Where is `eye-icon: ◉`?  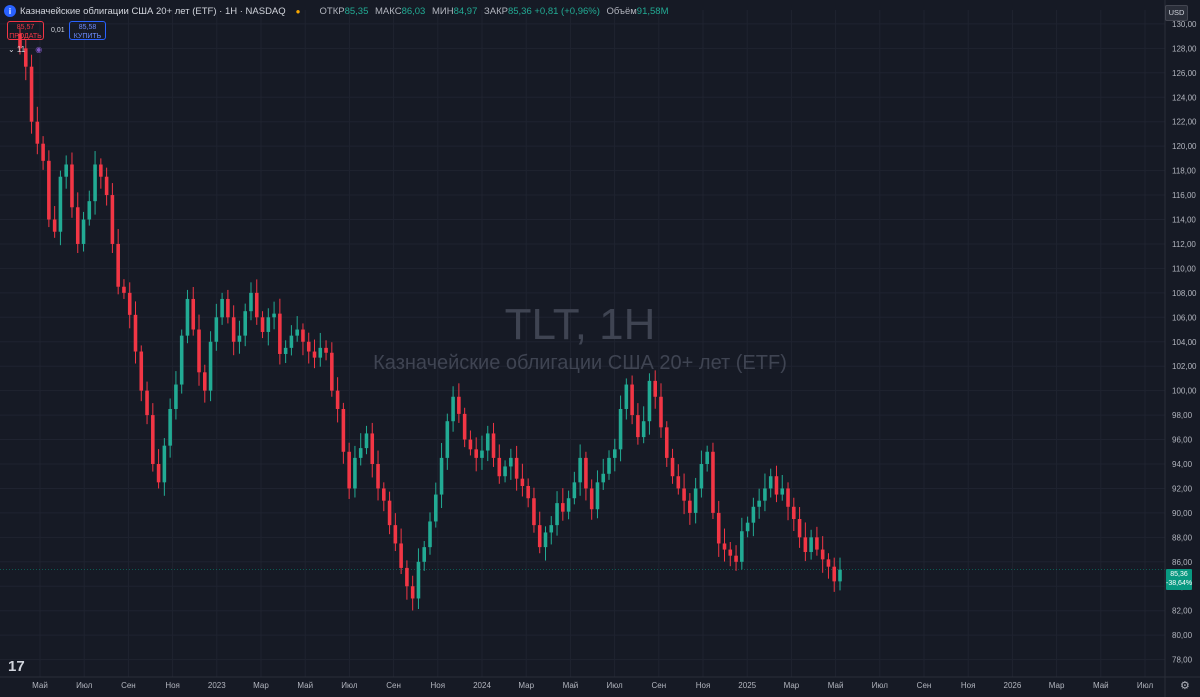 eye-icon: ◉ is located at coordinates (39, 49).